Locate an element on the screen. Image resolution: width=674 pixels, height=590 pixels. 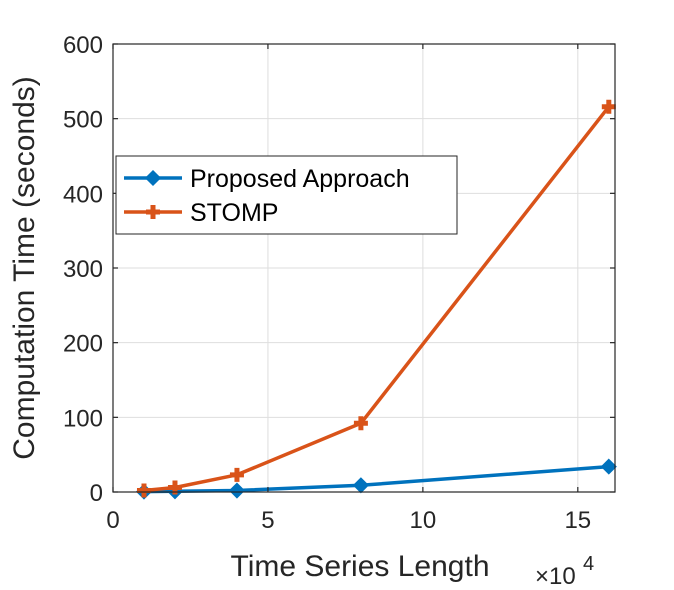
y-tick-label-6: 600 is located at coordinates (83, 45).